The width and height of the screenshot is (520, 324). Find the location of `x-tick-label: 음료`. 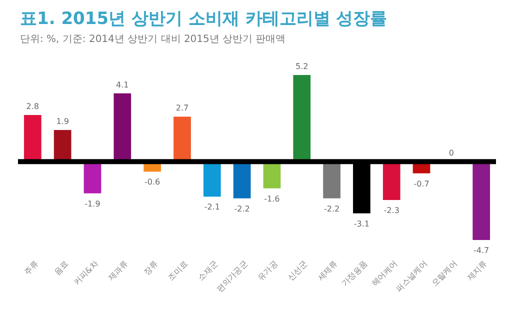

x-tick-label: 음료 is located at coordinates (61, 268).